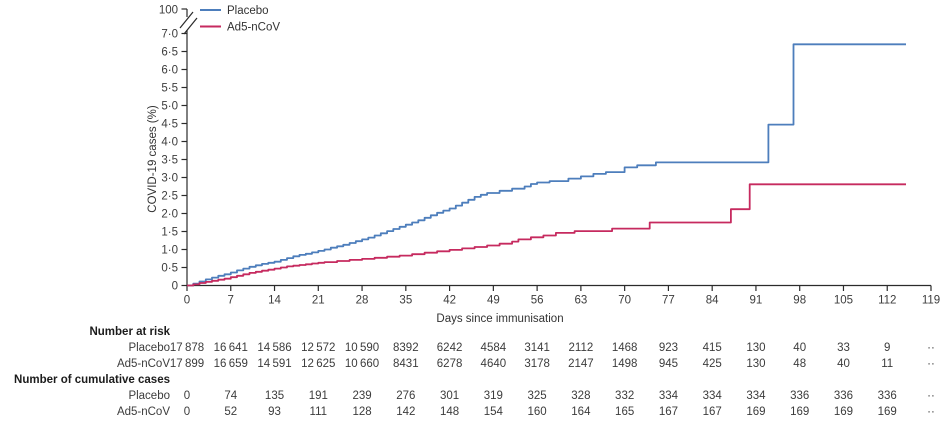  I want to click on cumulative-row-ad5-ncov-value: 164, so click(581, 412).